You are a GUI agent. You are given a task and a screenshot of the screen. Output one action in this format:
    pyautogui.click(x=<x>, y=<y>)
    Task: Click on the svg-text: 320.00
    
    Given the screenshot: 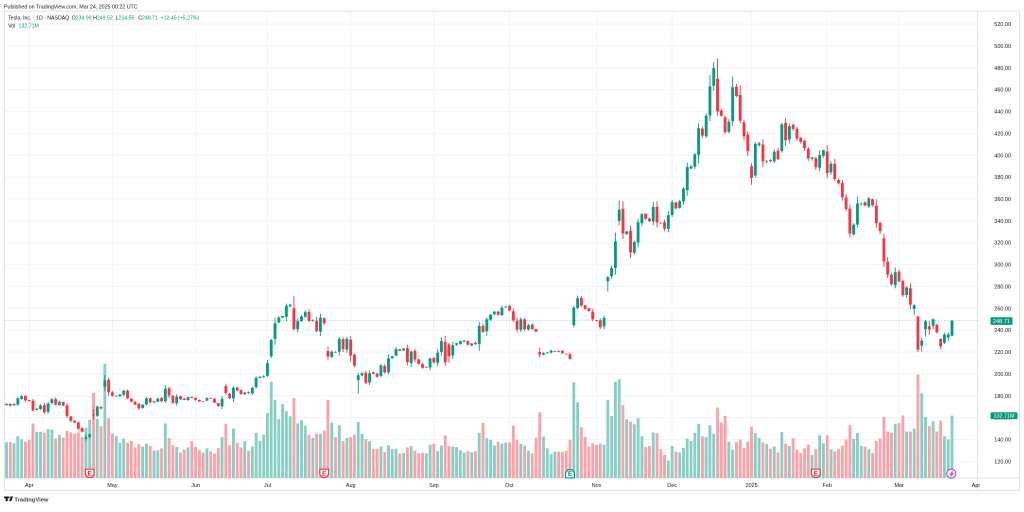 What is the action you would take?
    pyautogui.click(x=1002, y=244)
    